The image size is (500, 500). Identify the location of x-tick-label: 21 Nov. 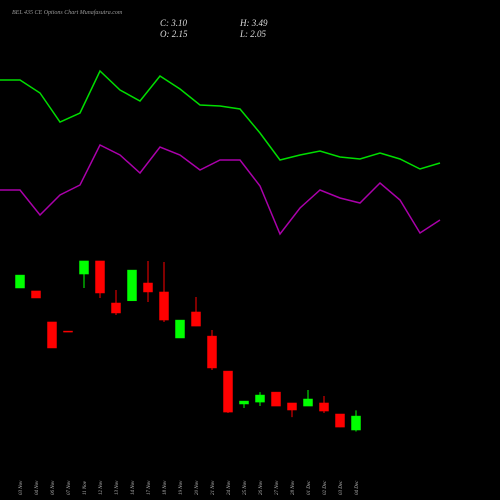
(213, 487).